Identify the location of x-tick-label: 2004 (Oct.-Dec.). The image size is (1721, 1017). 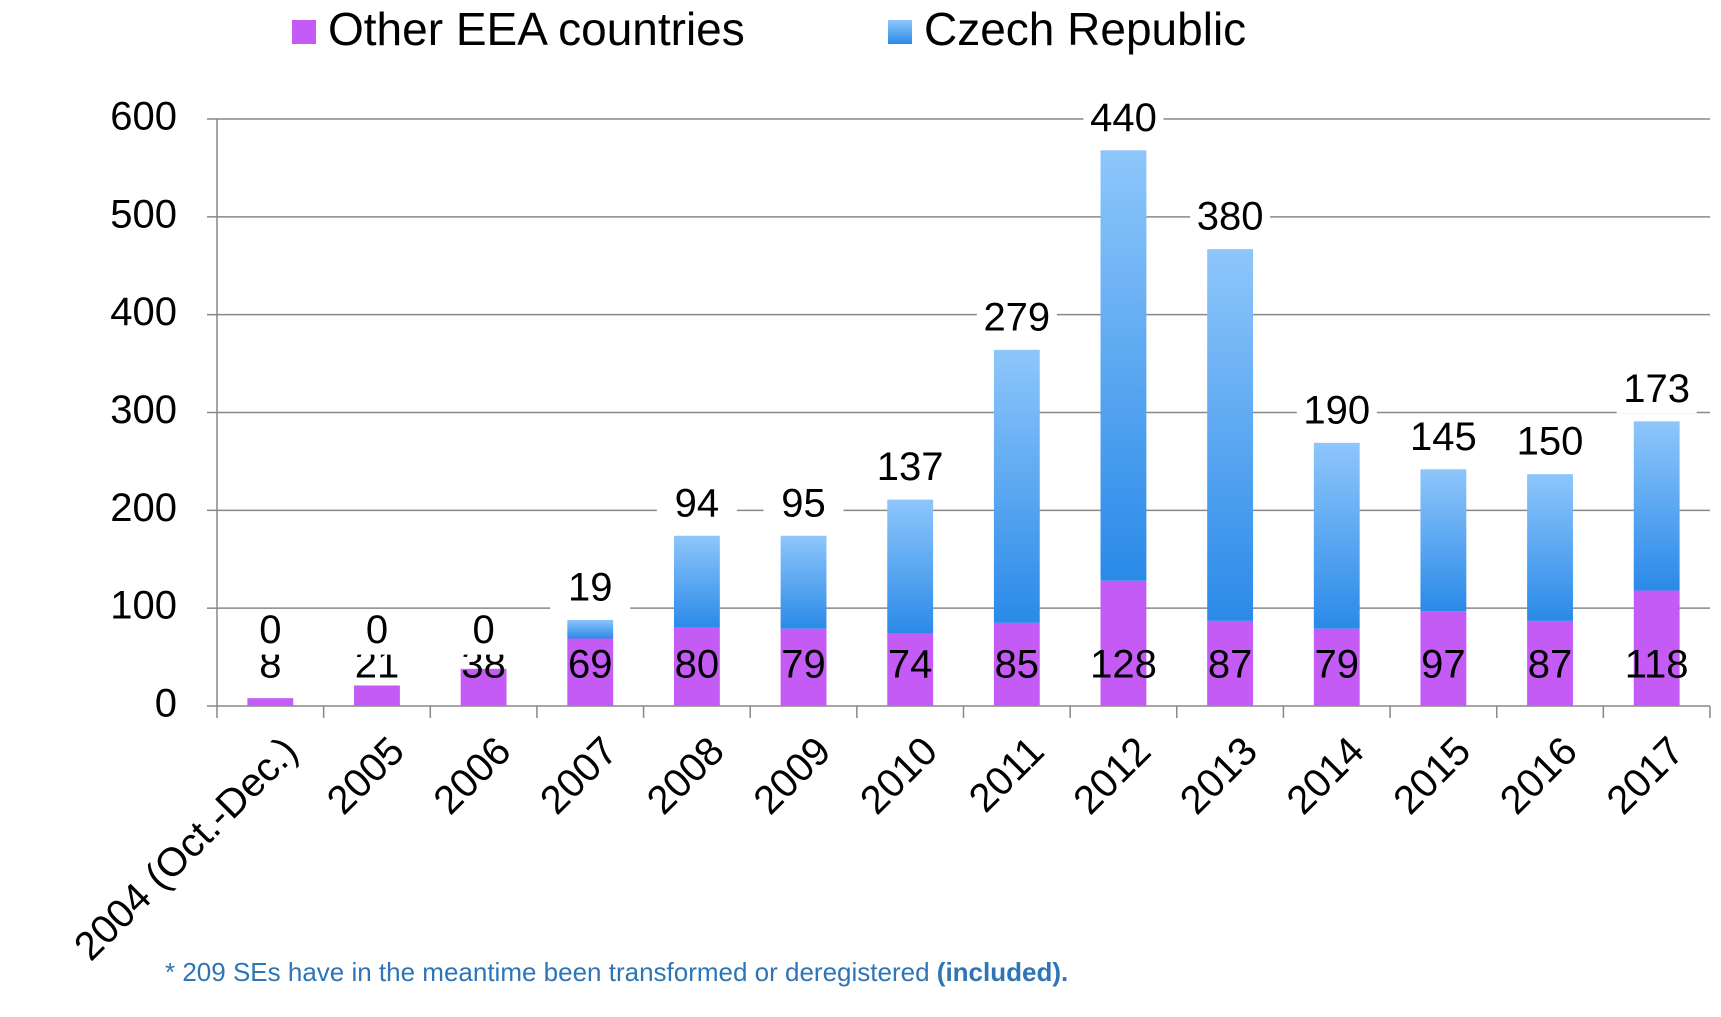
(186, 849).